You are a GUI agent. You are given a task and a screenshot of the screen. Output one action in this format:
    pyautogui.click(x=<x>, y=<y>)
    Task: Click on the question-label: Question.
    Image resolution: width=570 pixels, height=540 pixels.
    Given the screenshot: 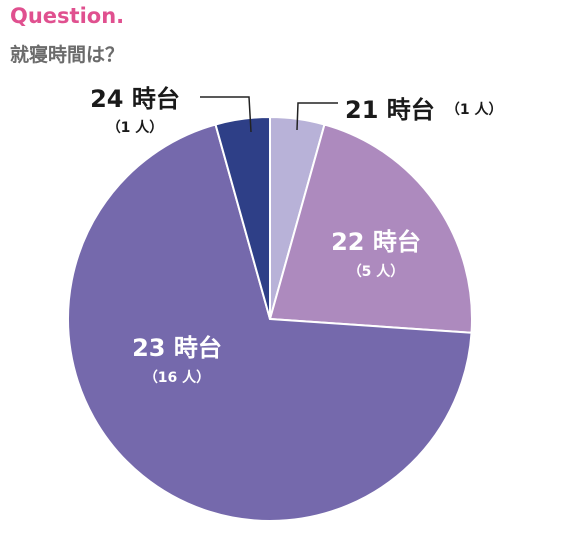 What is the action you would take?
    pyautogui.click(x=67, y=16)
    